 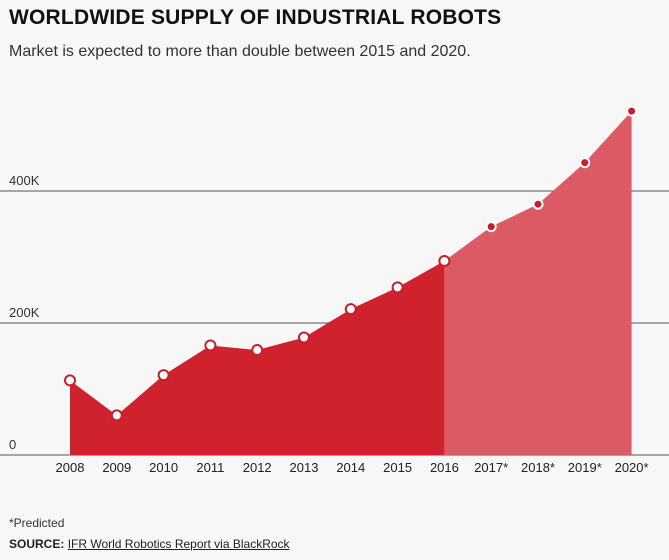 What do you see at coordinates (255, 17) in the screenshot?
I see `chart-title: WORLDWIDE SUPPLY OF INDUSTRIAL ROBOTS` at bounding box center [255, 17].